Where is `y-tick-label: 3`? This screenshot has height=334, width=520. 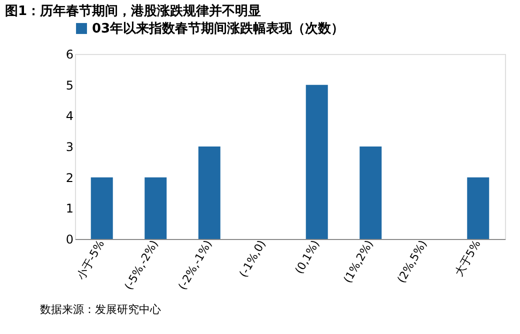 y-tick-label: 3 is located at coordinates (70, 147).